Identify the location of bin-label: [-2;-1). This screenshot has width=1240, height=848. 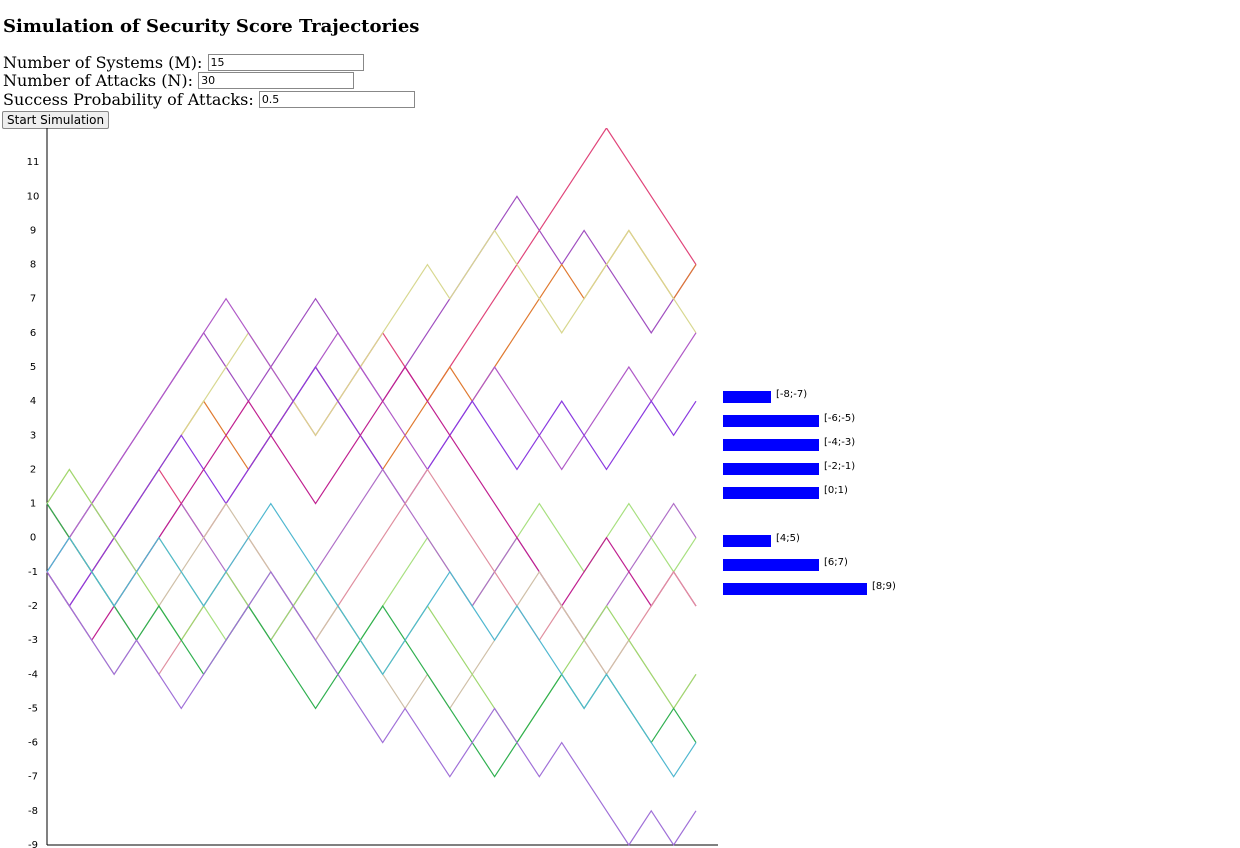
(839, 466).